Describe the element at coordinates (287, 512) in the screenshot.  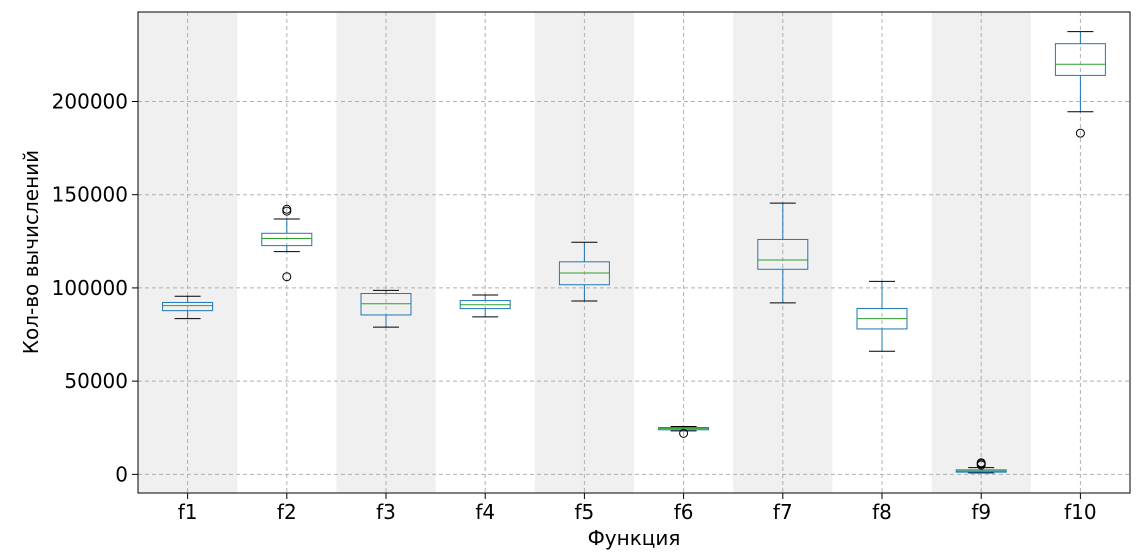
I see `x-tick-label-f2: f2` at that location.